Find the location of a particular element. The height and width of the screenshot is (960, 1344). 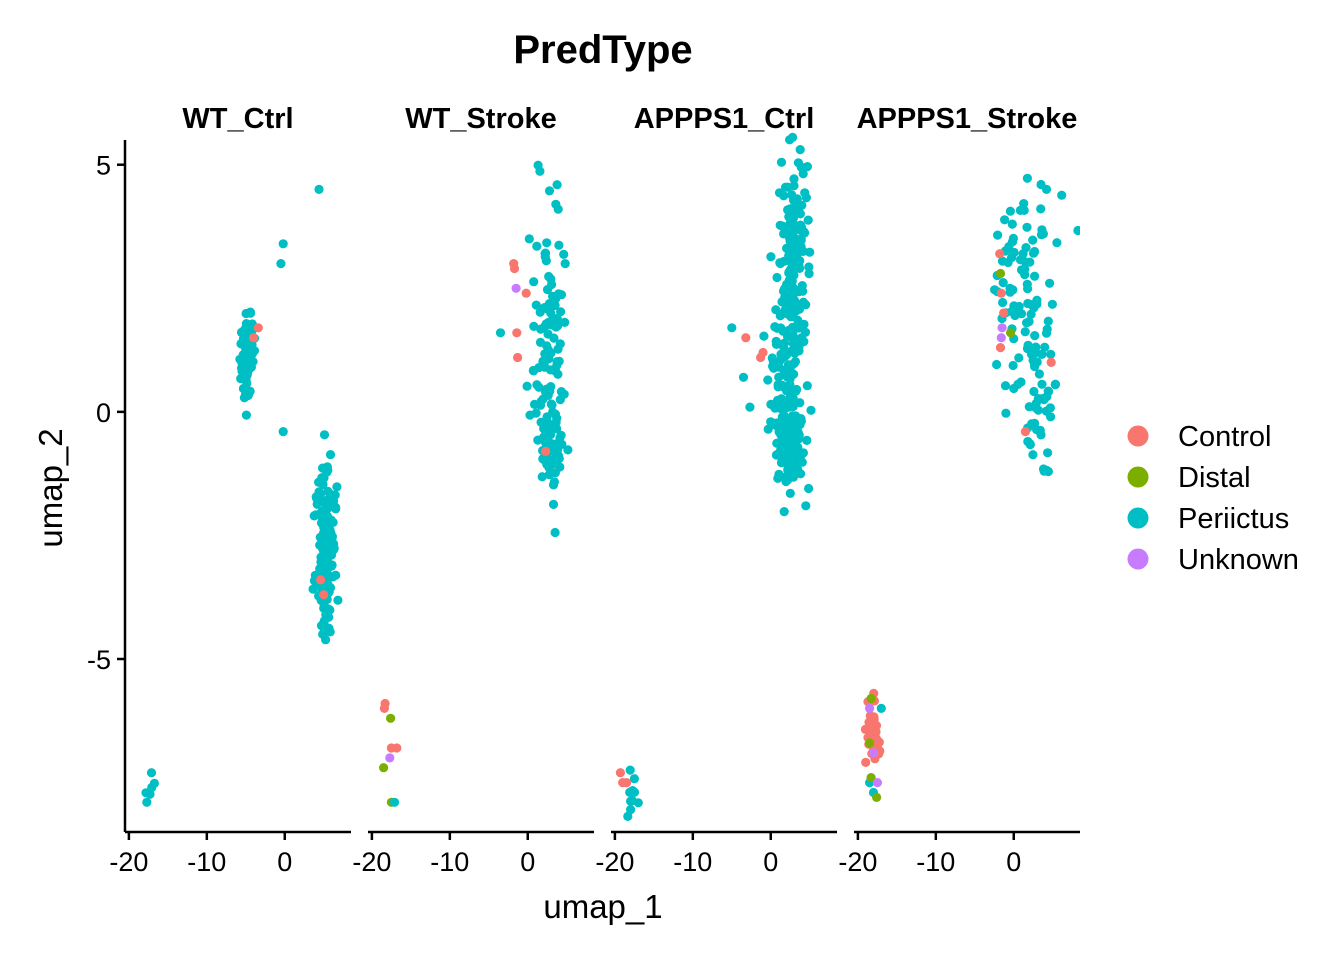

y-tick-label: -5 is located at coordinates (99, 660).